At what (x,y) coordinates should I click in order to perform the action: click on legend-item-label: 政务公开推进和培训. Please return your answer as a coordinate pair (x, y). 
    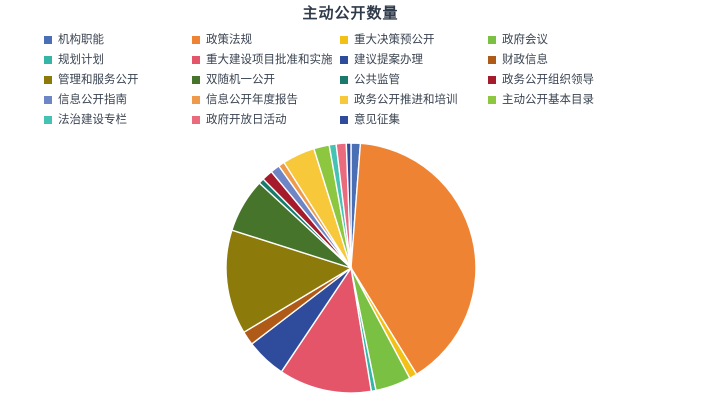
    Looking at the image, I should click on (406, 100).